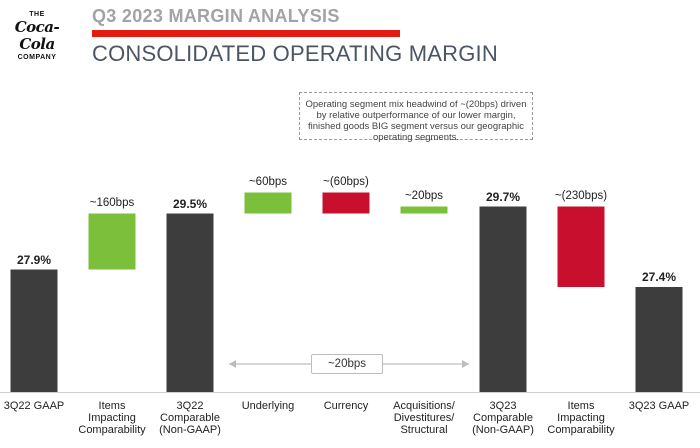  I want to click on category-label-1: 3Q22 GAAP, so click(34, 406).